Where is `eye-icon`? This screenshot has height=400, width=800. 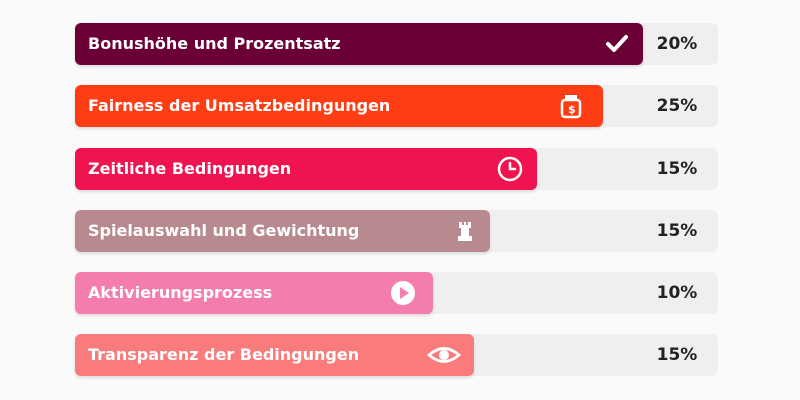 eye-icon is located at coordinates (444, 355).